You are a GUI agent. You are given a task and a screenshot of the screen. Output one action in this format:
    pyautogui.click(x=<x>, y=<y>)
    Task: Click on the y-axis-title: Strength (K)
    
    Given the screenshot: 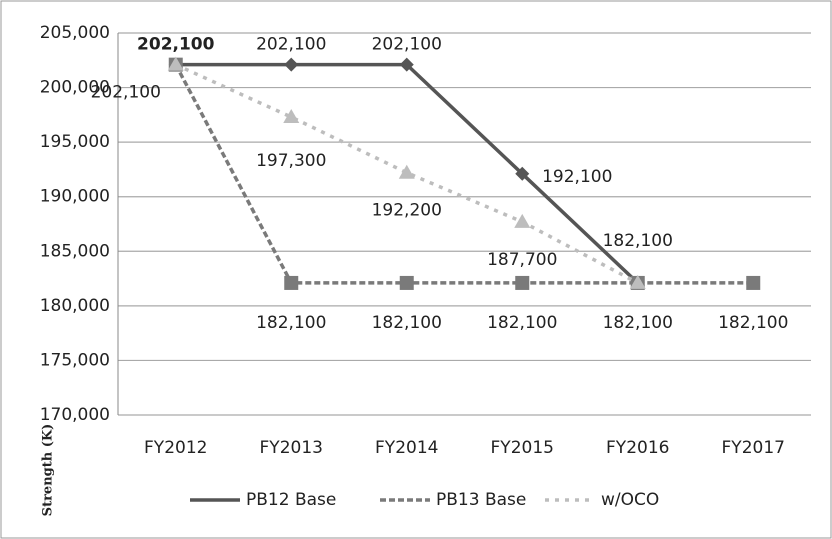 What is the action you would take?
    pyautogui.click(x=48, y=470)
    